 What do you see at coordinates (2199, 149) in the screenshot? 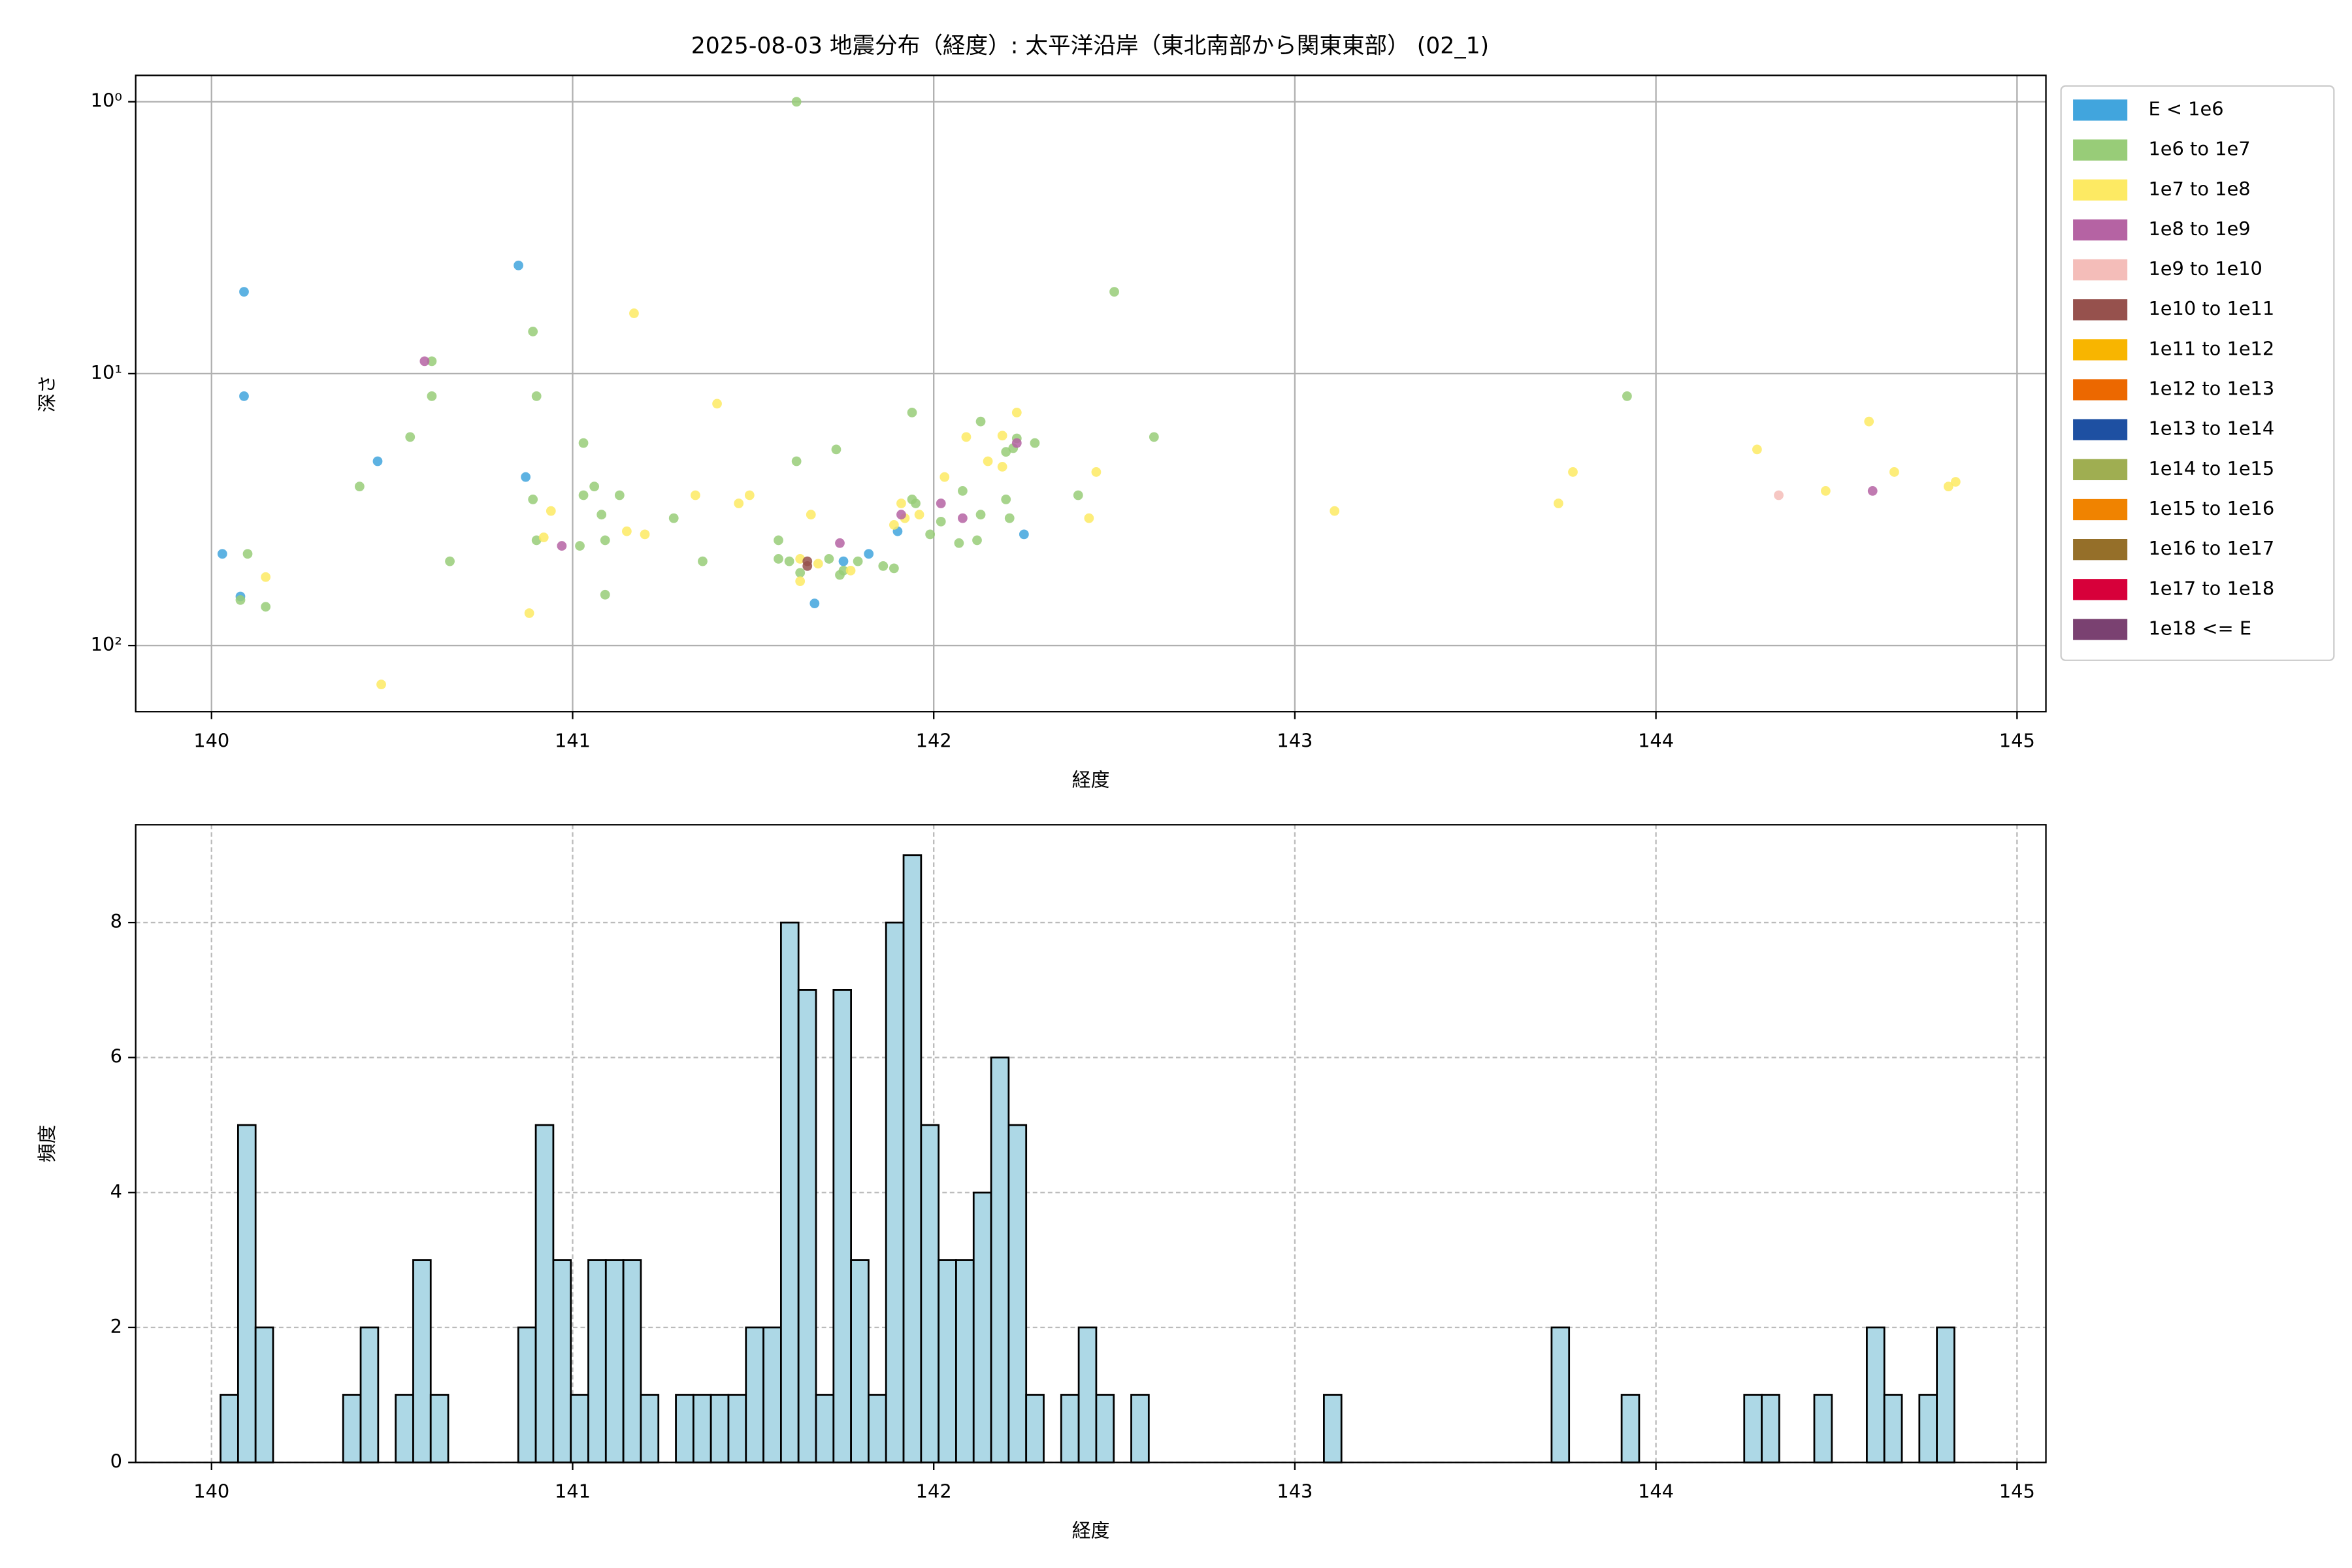
I see `legend-label: 1e6 to 1e7` at bounding box center [2199, 149].